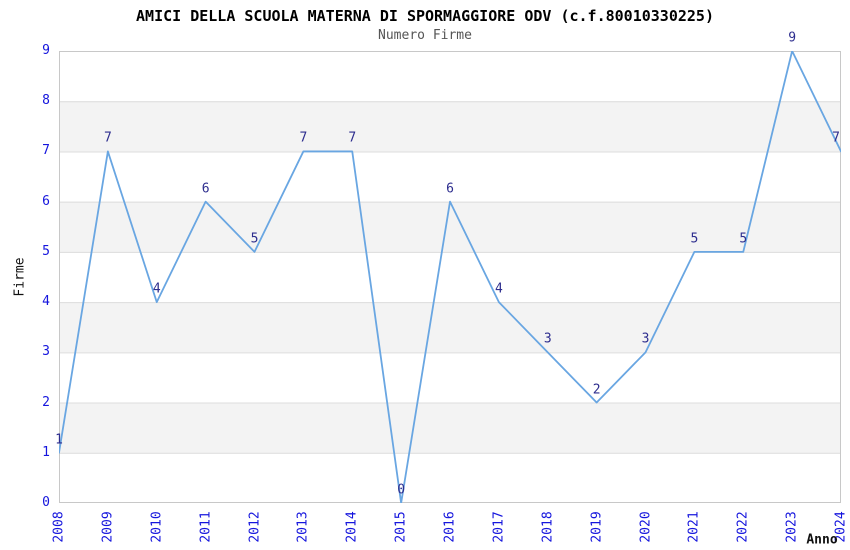 The width and height of the screenshot is (850, 550). Describe the element at coordinates (743, 527) in the screenshot. I see `x-tick-label: 2022` at that location.